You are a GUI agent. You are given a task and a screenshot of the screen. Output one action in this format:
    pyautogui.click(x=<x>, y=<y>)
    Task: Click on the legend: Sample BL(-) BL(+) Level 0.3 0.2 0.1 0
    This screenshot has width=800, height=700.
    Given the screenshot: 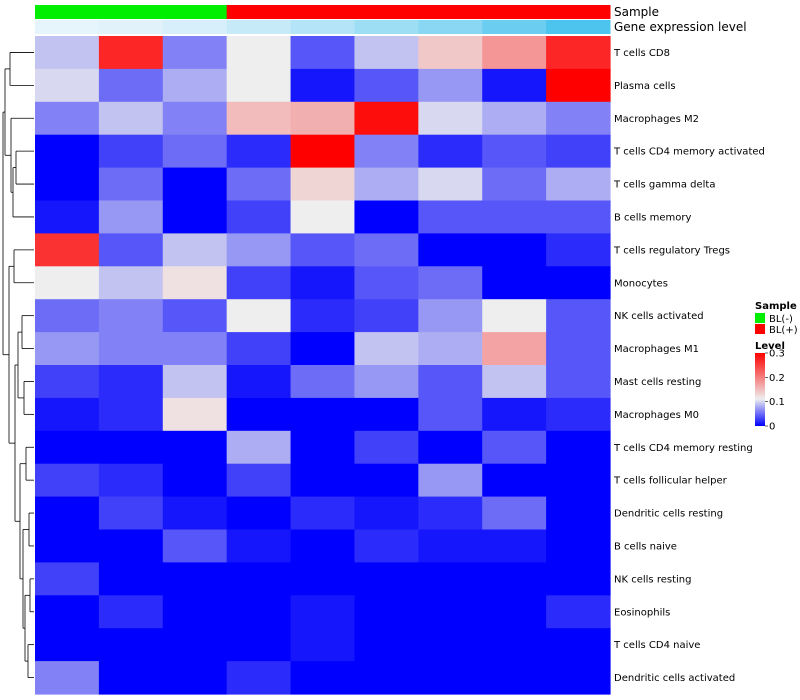 What is the action you would take?
    pyautogui.click(x=776, y=367)
    